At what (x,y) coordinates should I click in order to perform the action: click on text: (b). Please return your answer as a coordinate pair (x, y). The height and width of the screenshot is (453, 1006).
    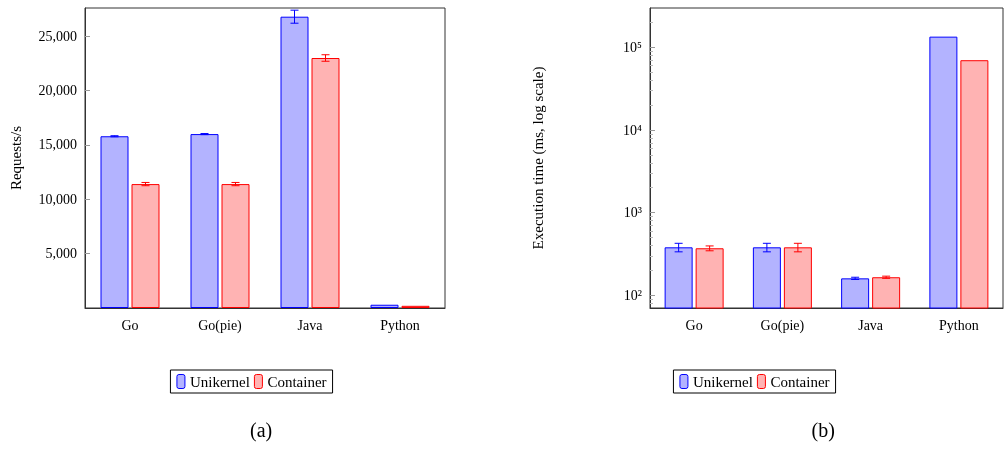
    Looking at the image, I should click on (823, 430).